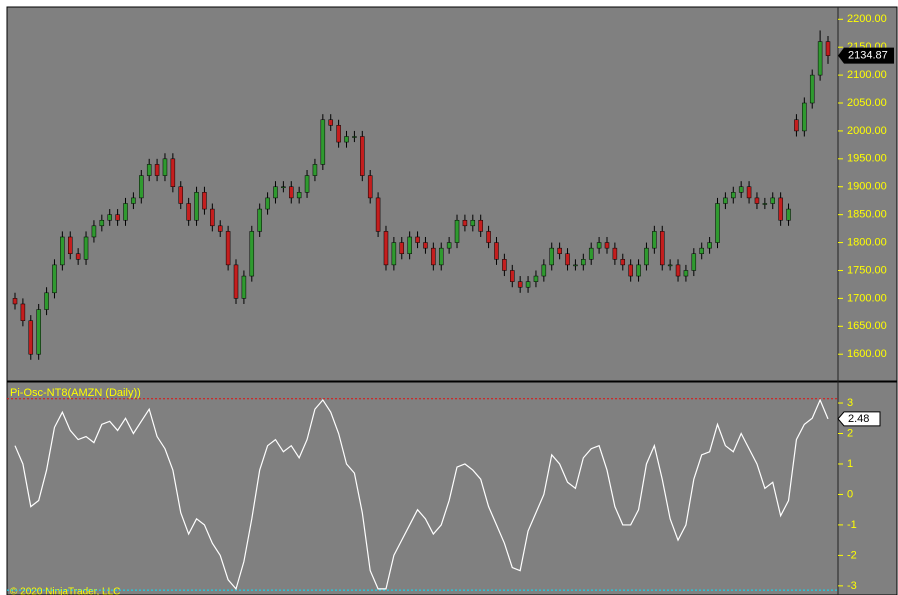  I want to click on y-tick-label: 1600.00, so click(867, 354).